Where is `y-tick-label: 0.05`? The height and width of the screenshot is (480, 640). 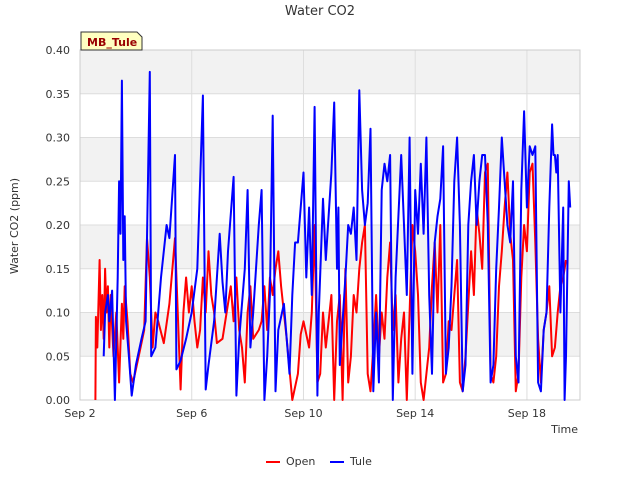 y-tick-label: 0.05 is located at coordinates (58, 356).